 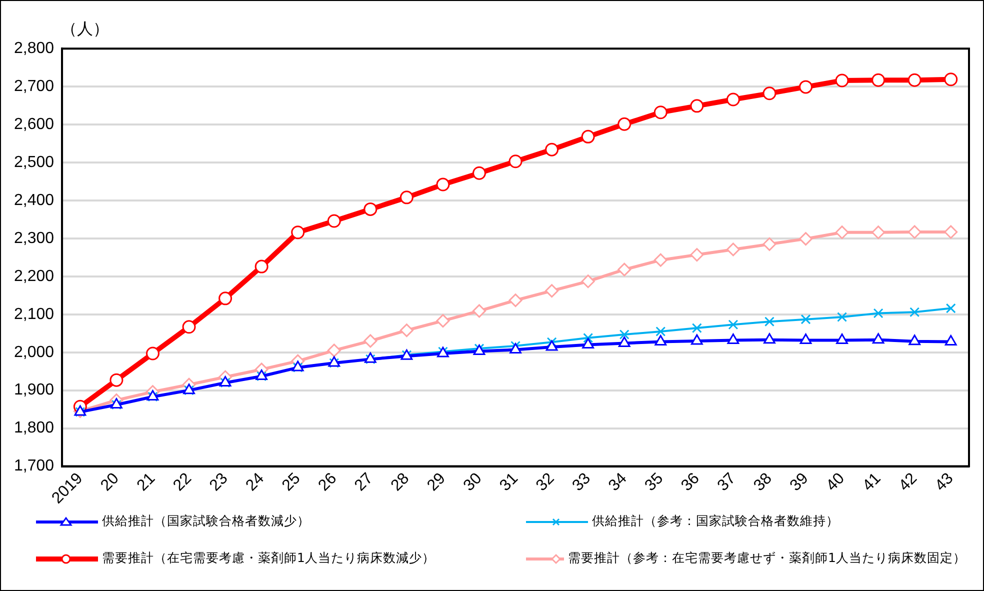 What do you see at coordinates (34, 86) in the screenshot?
I see `y-tick-label: 2,700` at bounding box center [34, 86].